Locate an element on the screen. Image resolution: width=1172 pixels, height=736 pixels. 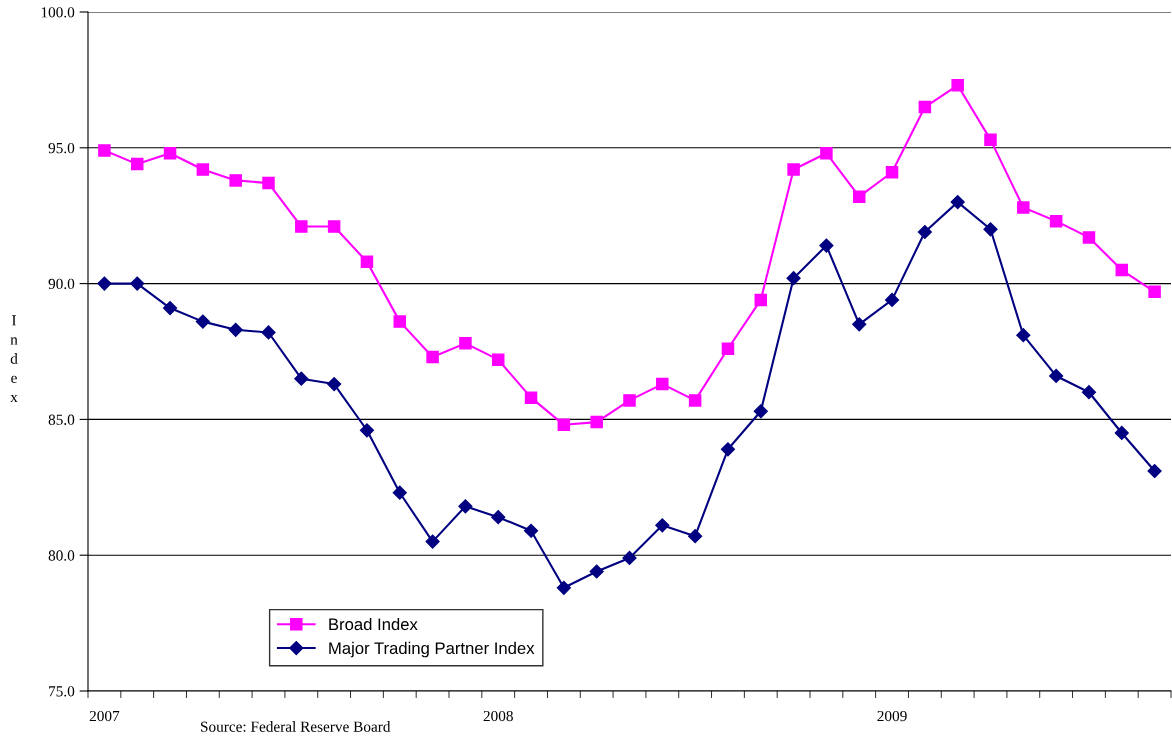
x-tick-label: 2007 is located at coordinates (104, 716).